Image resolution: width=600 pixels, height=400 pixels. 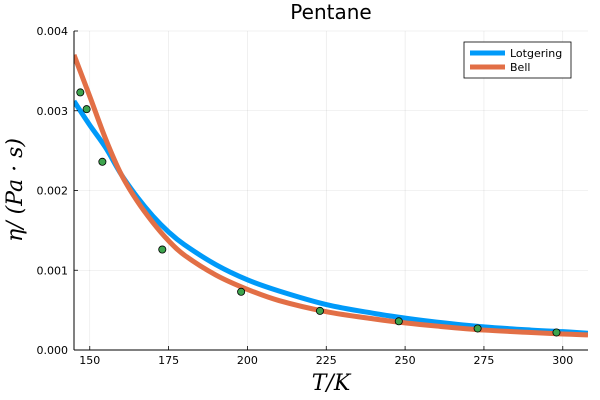 What do you see at coordinates (536, 53) in the screenshot?
I see `legend-label-lotgering: Lotgering` at bounding box center [536, 53].